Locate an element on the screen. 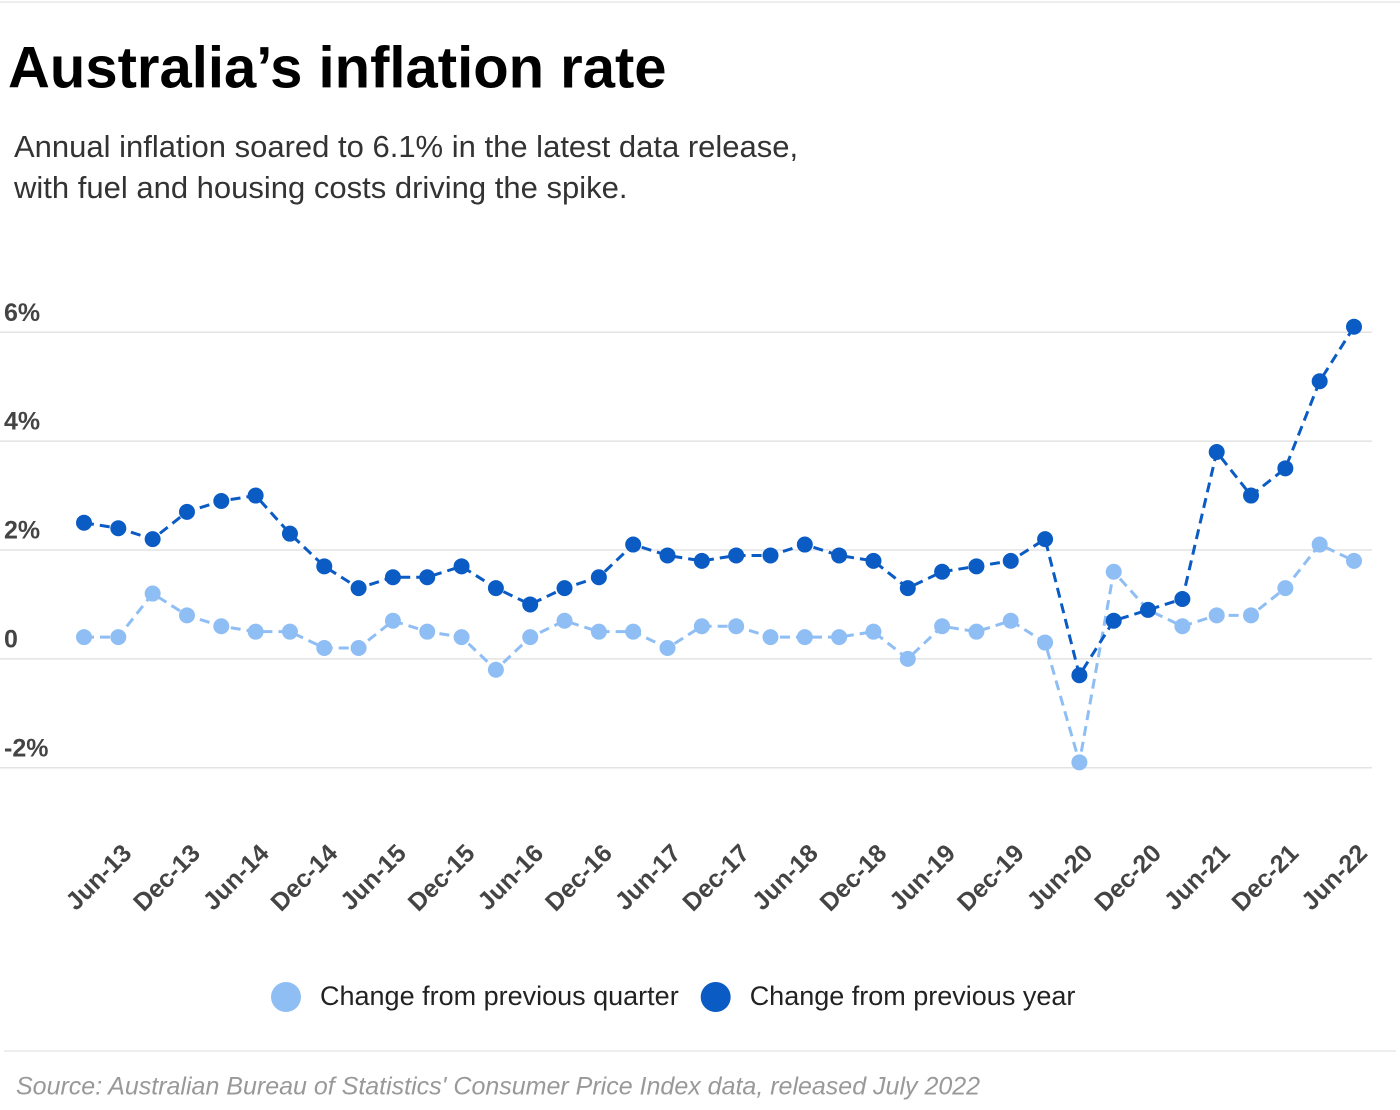  x-tick-label: Dec-18 is located at coordinates (854, 878).